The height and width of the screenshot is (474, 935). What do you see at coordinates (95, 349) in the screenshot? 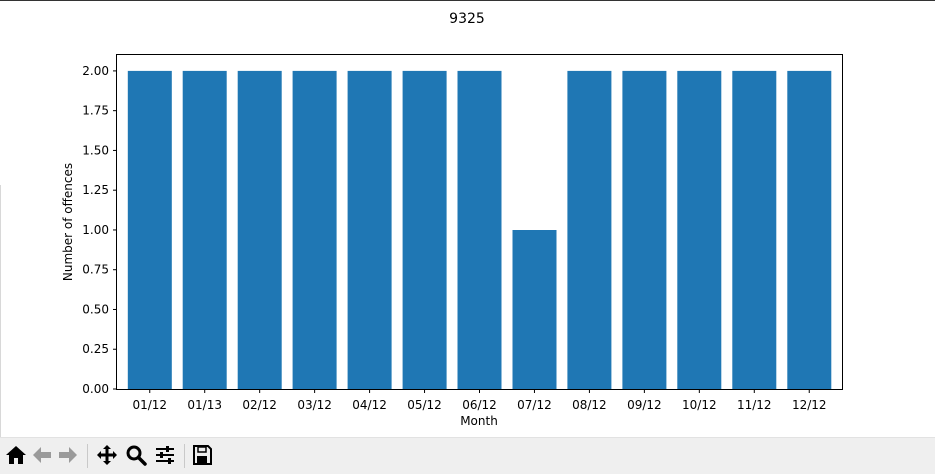
I see `y-tick-label: 0.25` at bounding box center [95, 349].